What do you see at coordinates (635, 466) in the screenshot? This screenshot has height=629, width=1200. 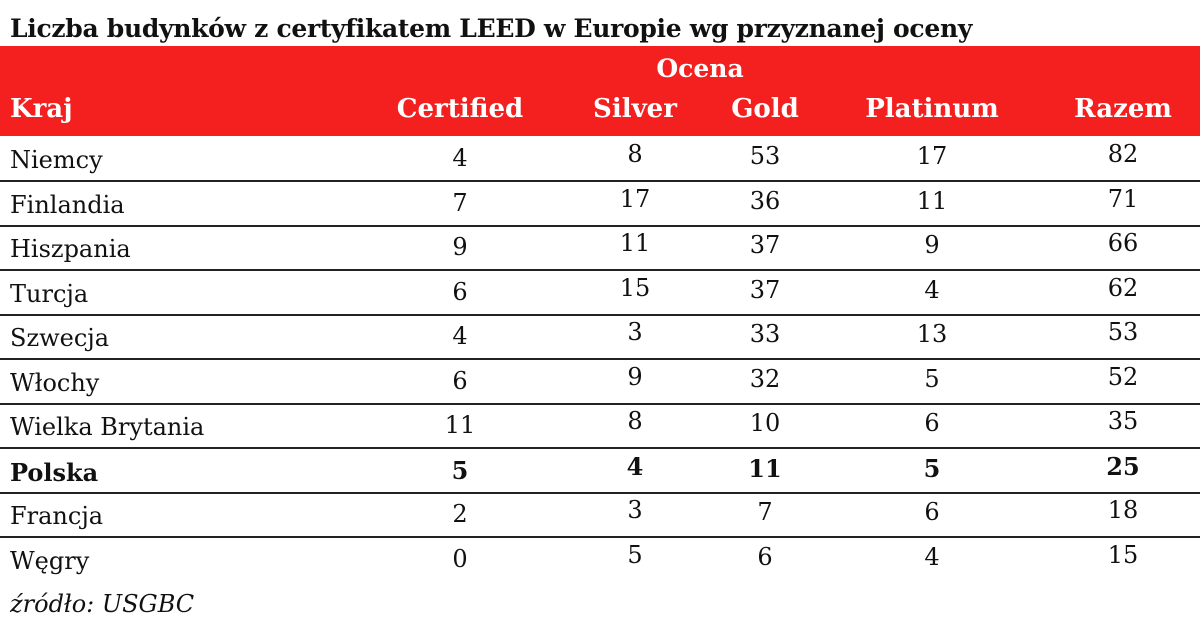 I see `cell-silver: 4` at bounding box center [635, 466].